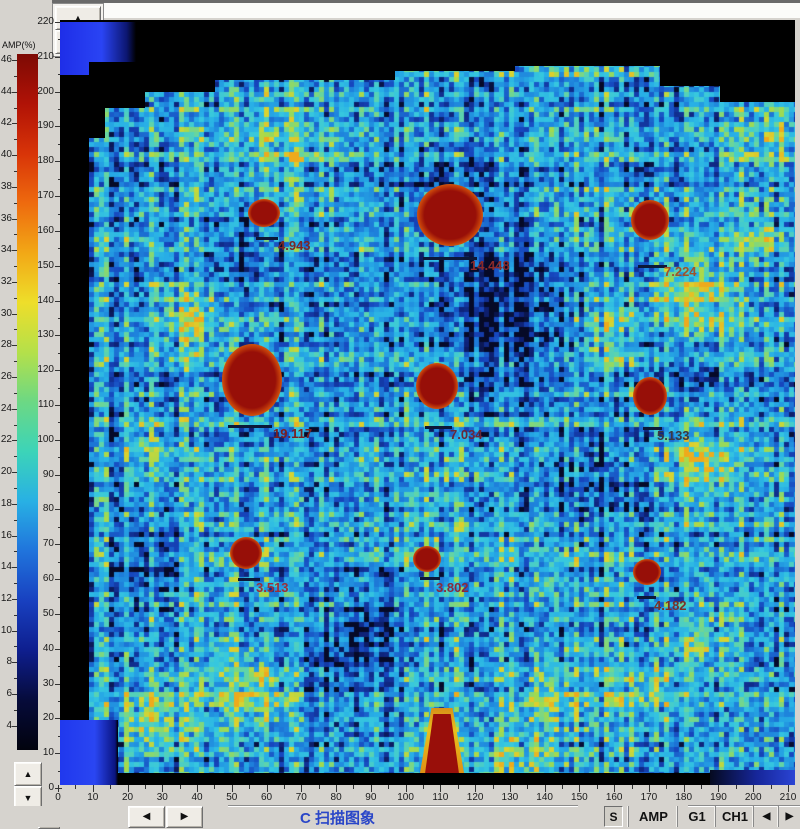 The height and width of the screenshot is (829, 800). I want to click on status-field-gate: G1, so click(696, 816).